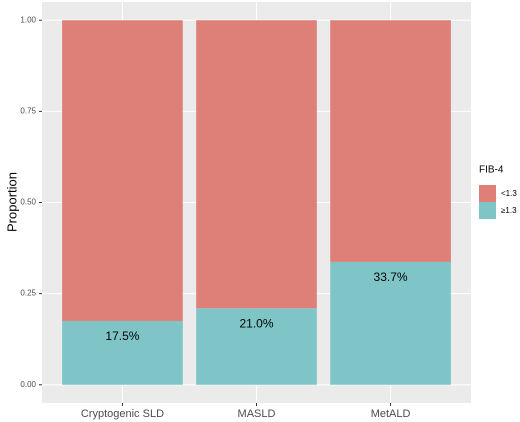 The width and height of the screenshot is (520, 422). I want to click on data-label: 17.5%, so click(122, 336).